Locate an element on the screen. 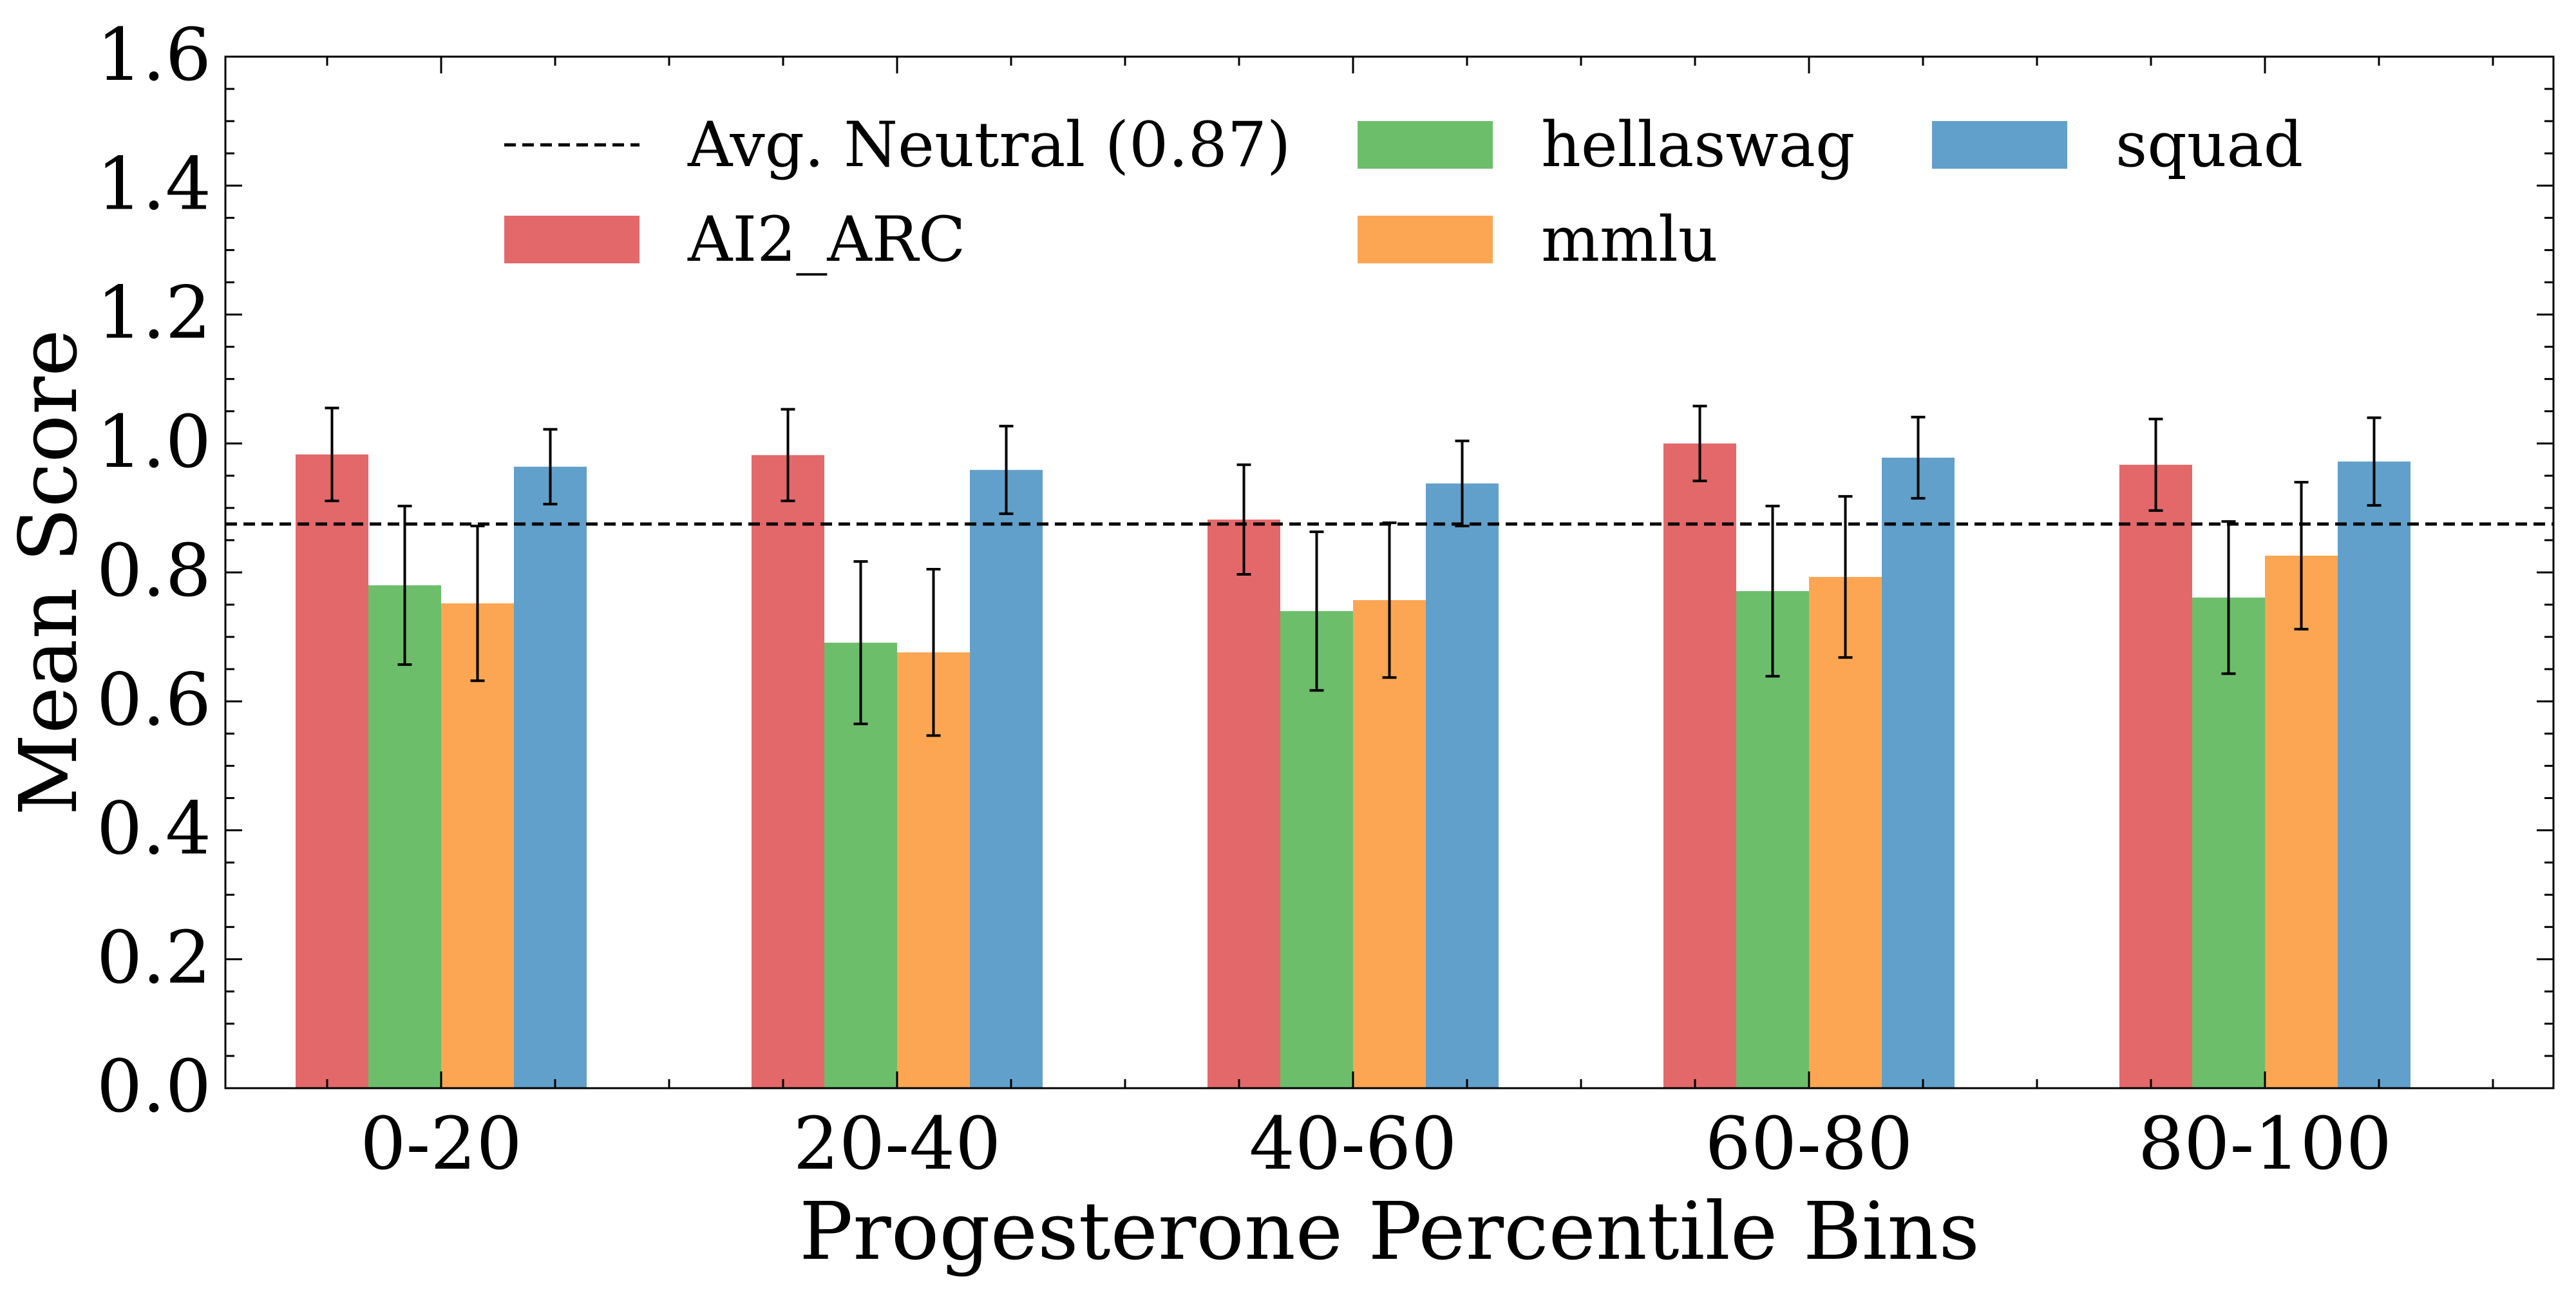 This screenshot has width=2576, height=1291. legend-item-mmlu: mmlu is located at coordinates (1538, 239).